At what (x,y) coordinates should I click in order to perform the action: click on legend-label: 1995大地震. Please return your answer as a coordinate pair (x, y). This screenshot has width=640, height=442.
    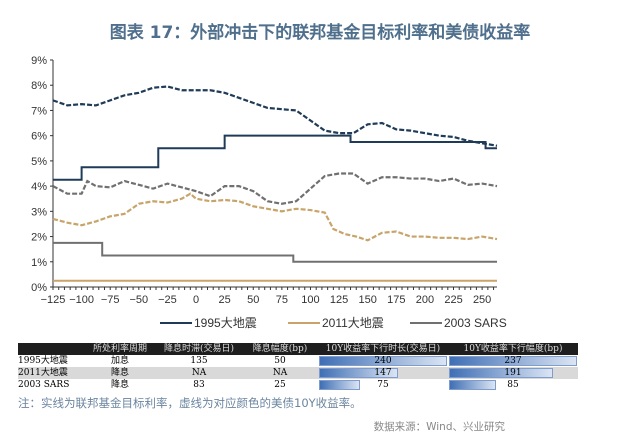
    Looking at the image, I should click on (225, 323).